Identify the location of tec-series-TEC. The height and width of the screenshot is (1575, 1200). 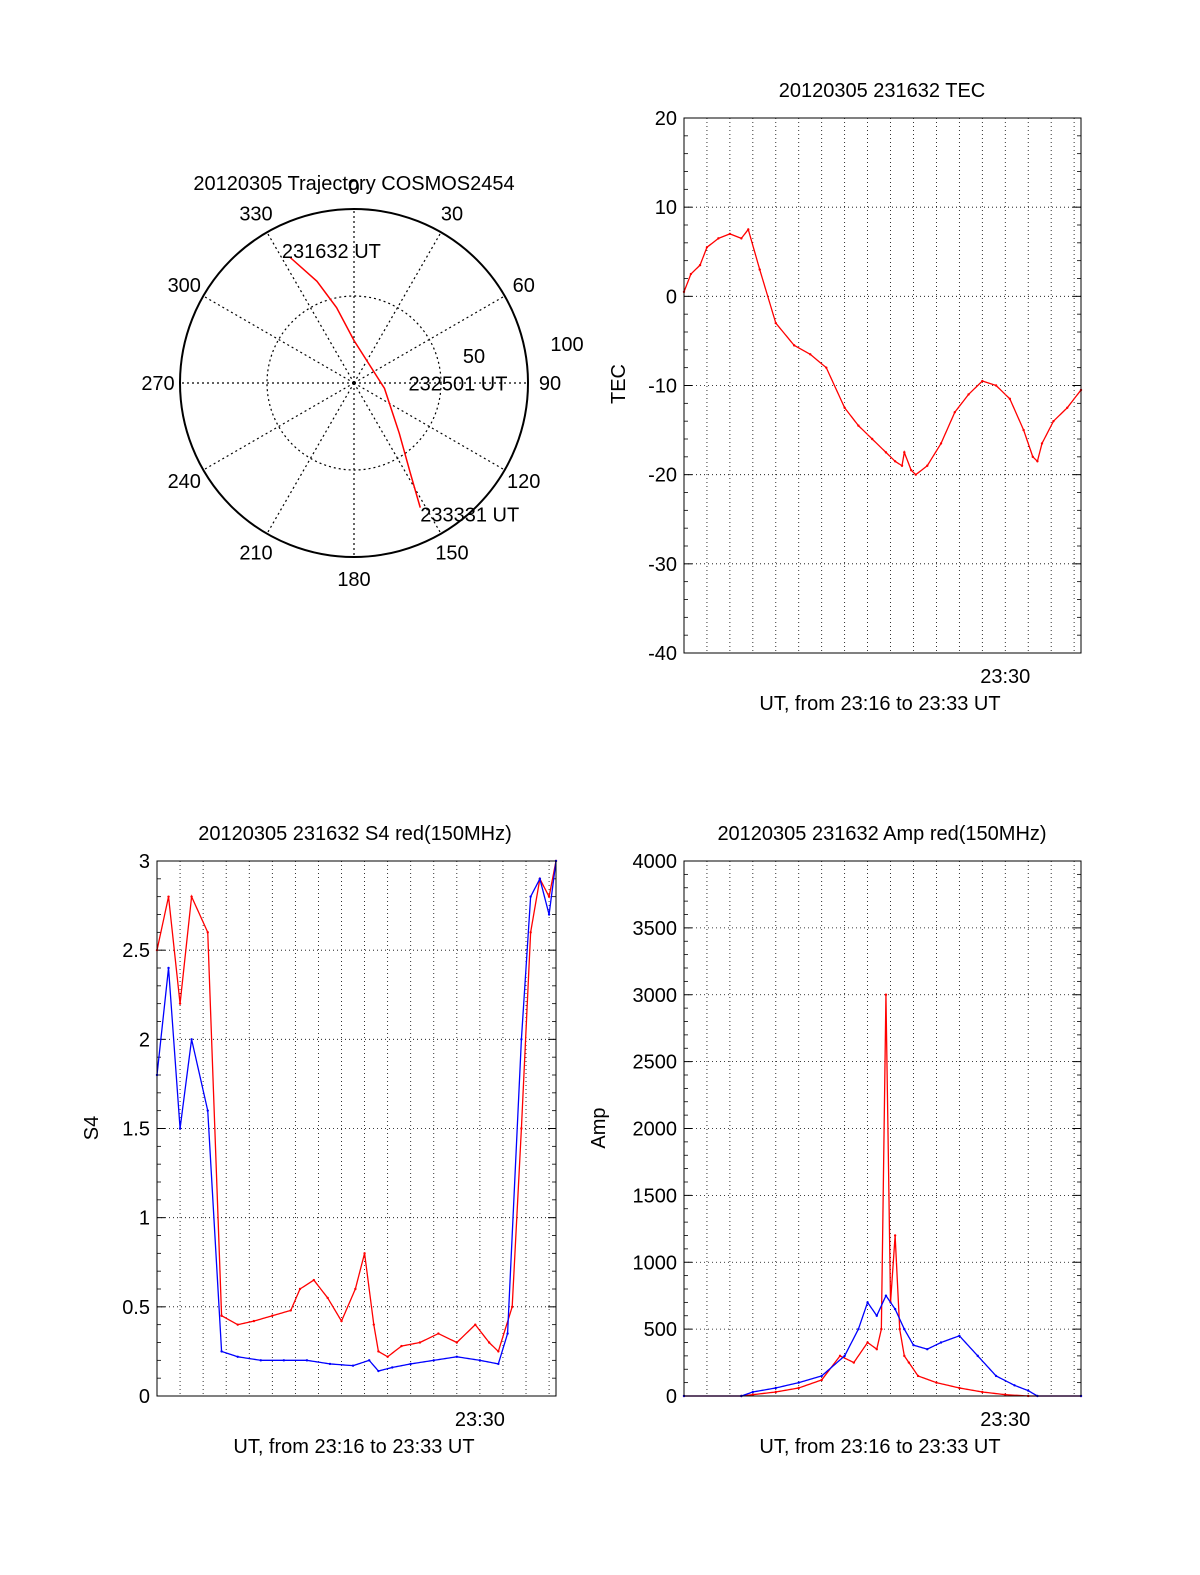
(882, 352).